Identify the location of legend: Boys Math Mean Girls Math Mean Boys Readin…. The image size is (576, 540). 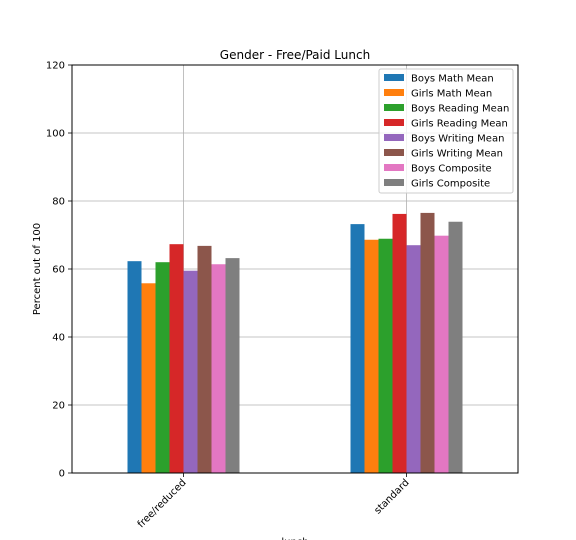
(446, 131).